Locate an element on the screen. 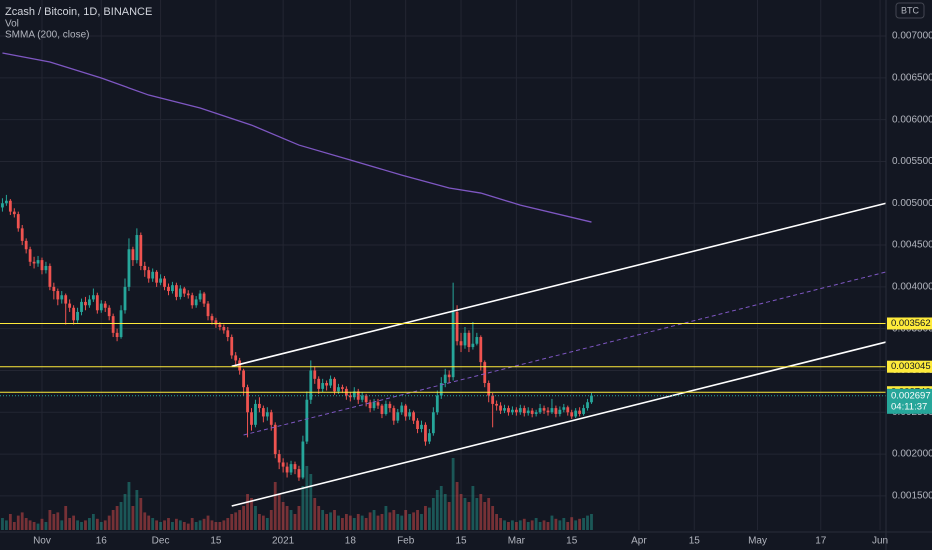  symbol-title: Zcash / Bitcoin, 1D, BINANCE is located at coordinates (78, 12).